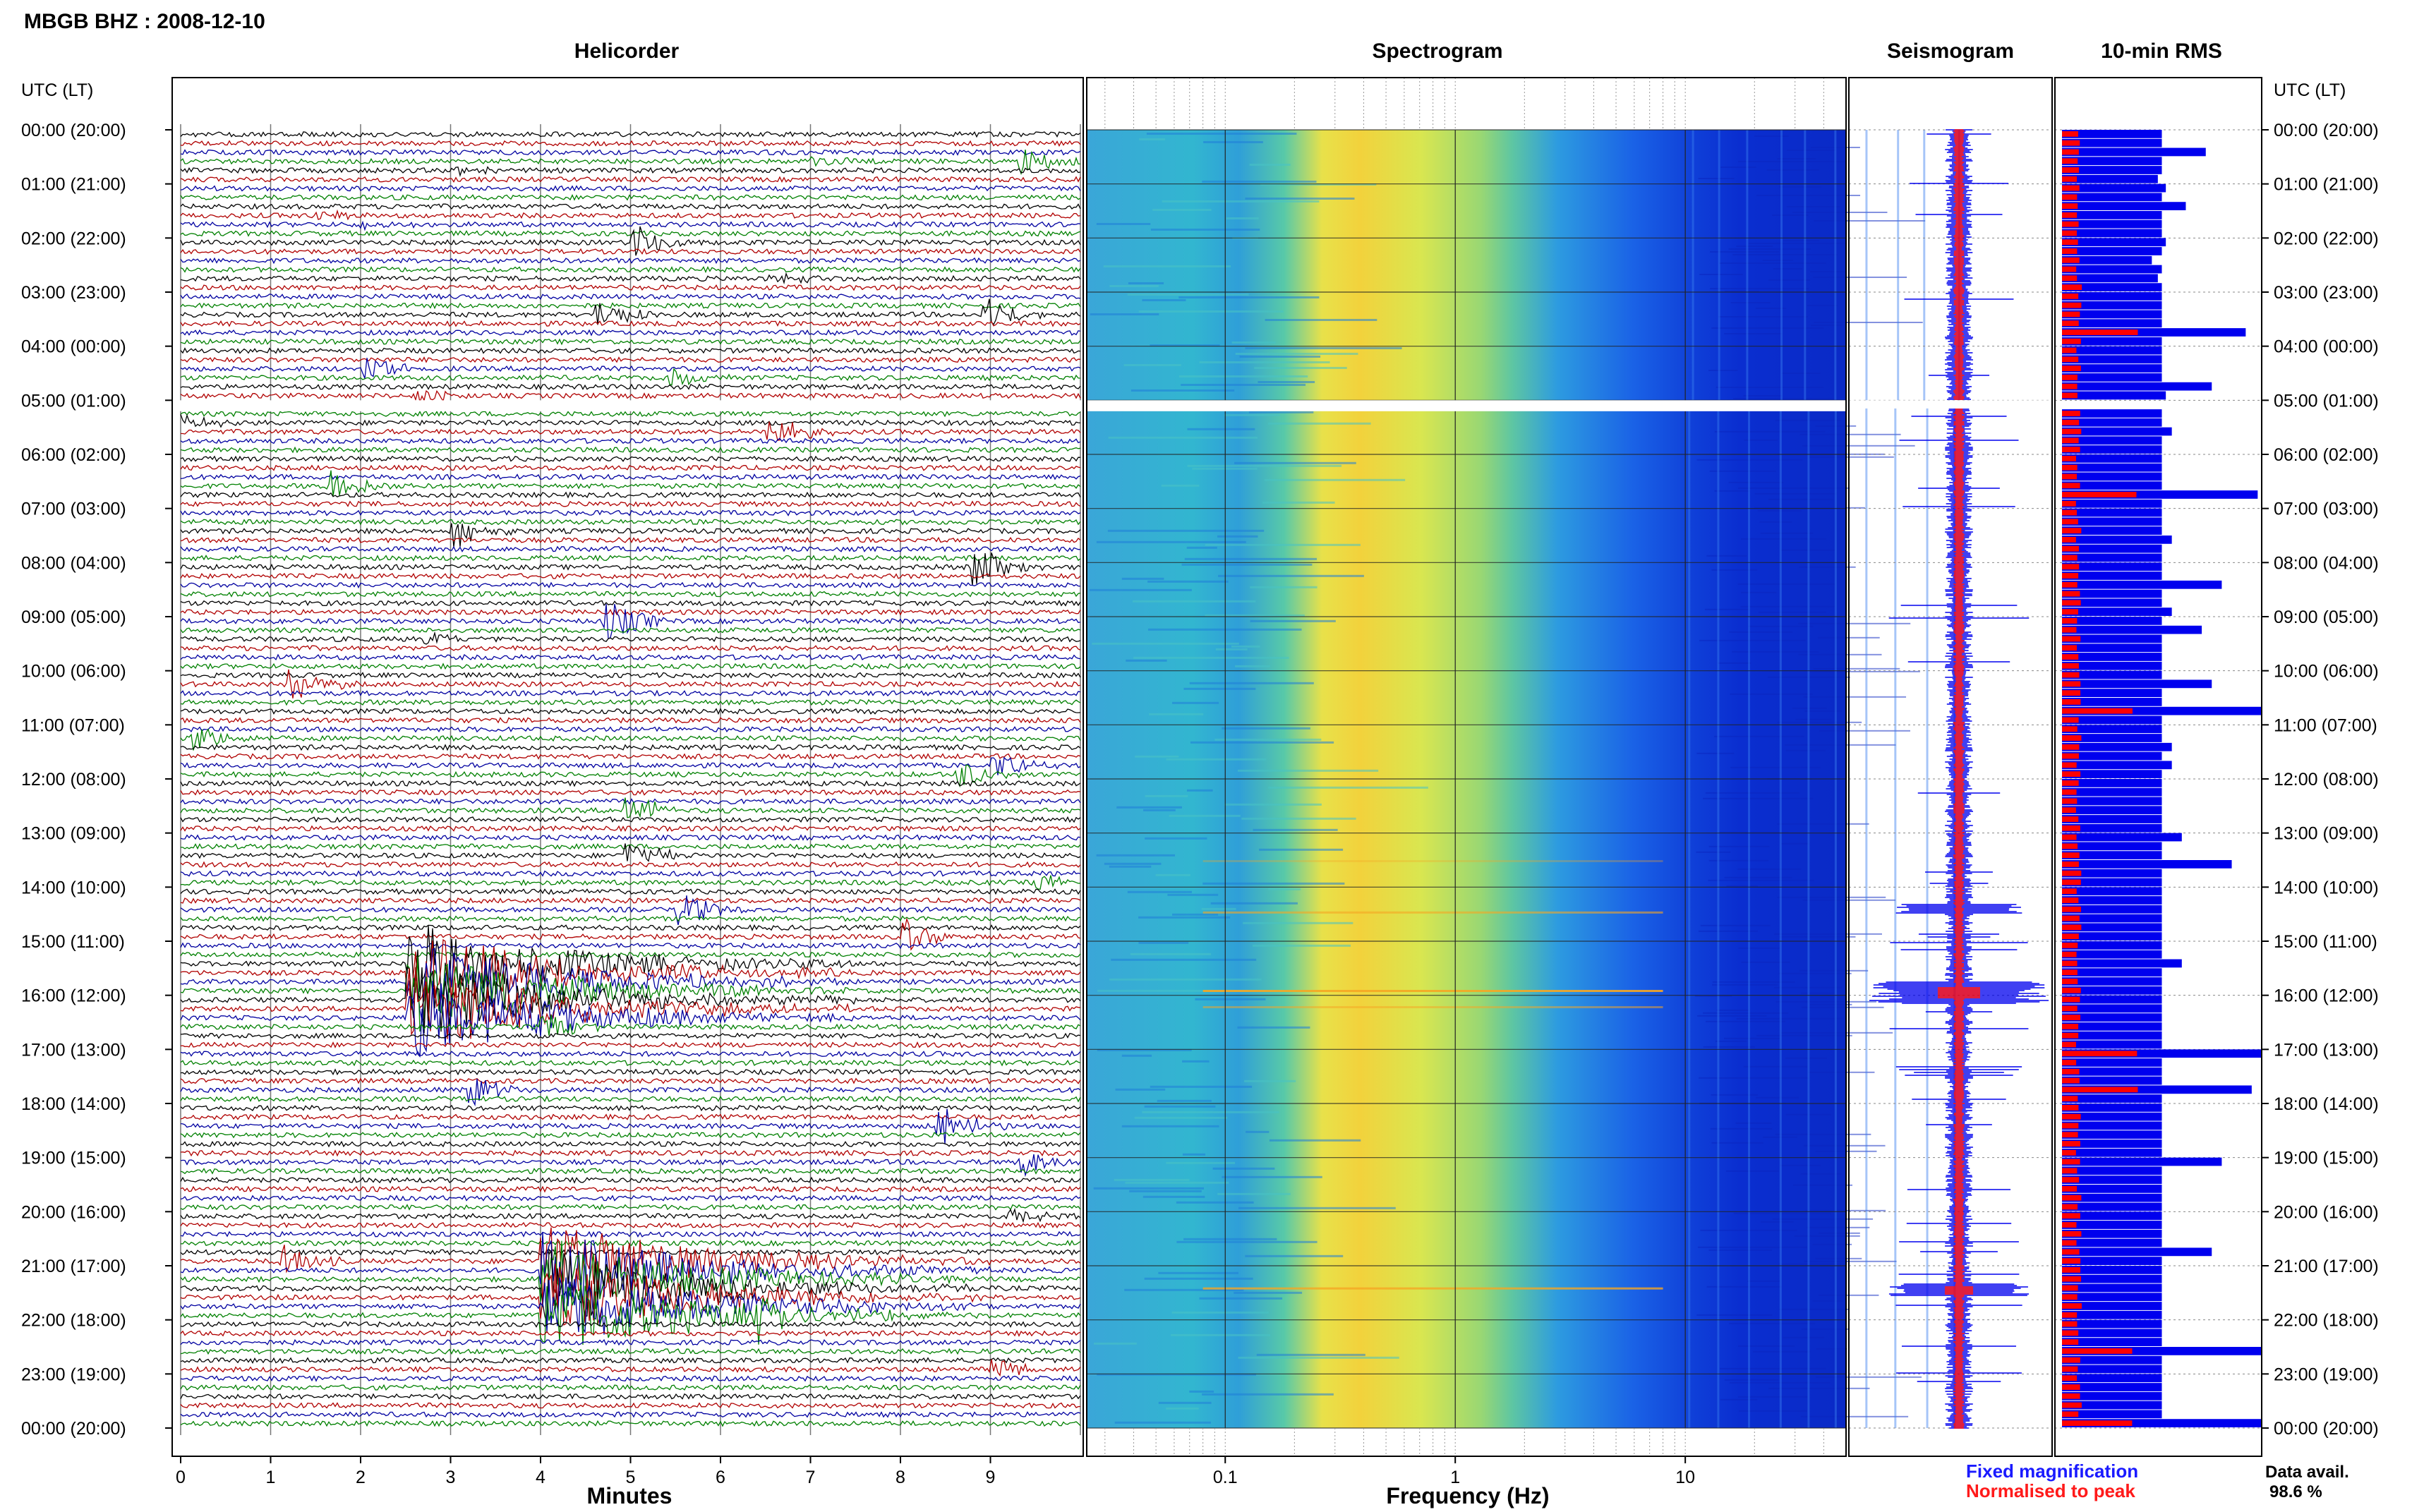 The image size is (2412, 1512). I want to click on time-label-left: 21:00 (17:00), so click(73, 1266).